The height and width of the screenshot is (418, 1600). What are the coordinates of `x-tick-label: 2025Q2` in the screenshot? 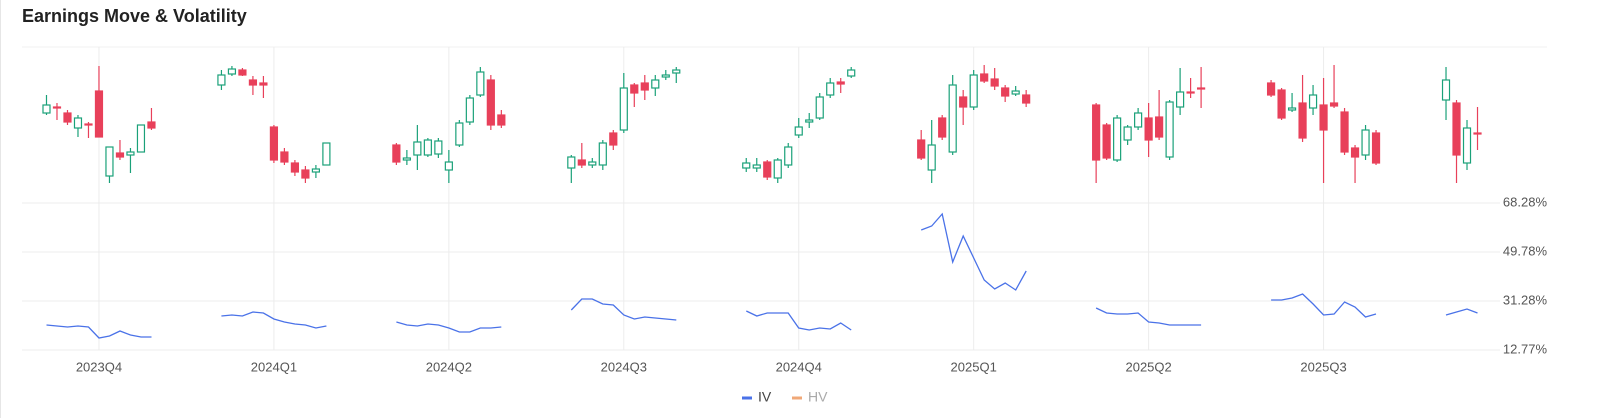 It's located at (1148, 366).